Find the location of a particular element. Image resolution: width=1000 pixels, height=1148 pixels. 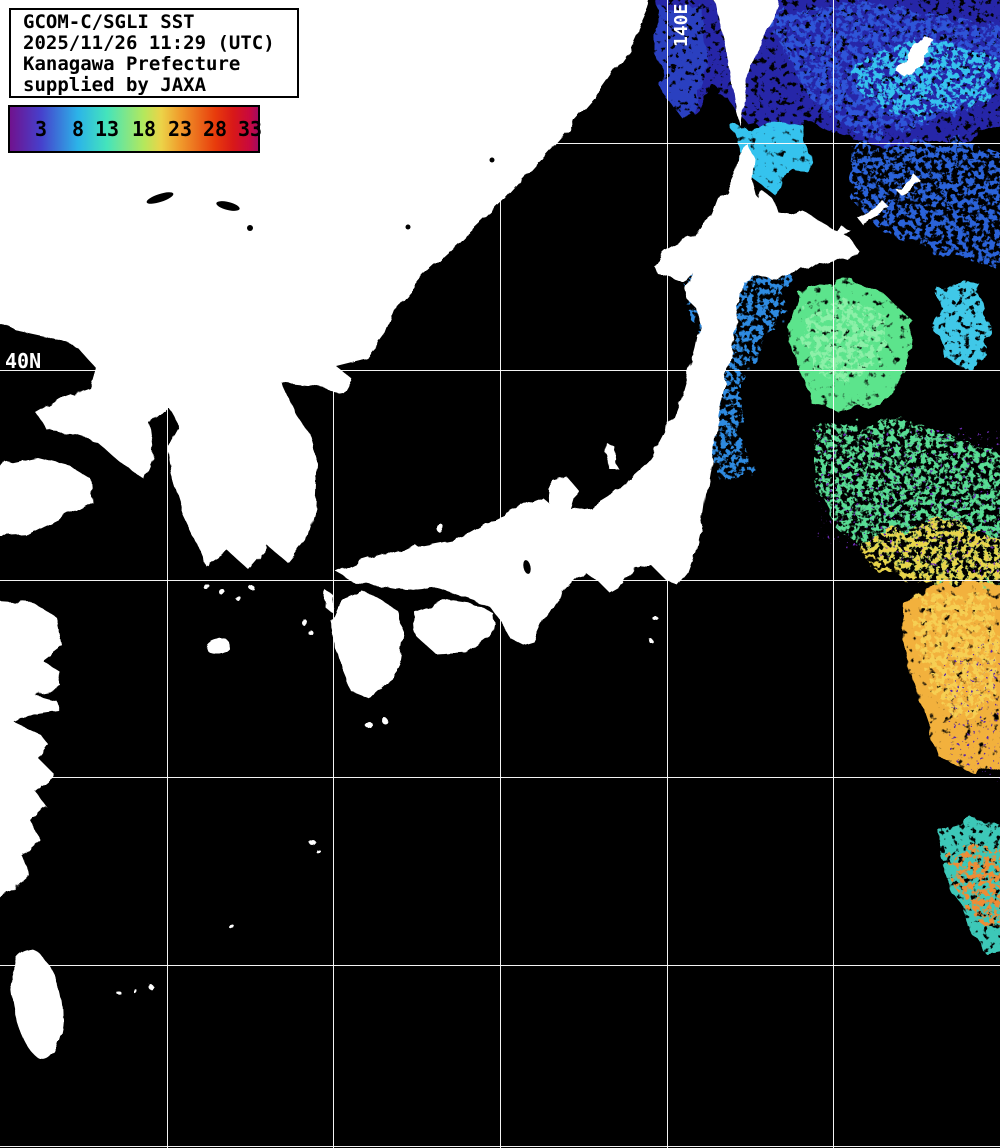

sst-patch-corner-streak-orange is located at coordinates (975, 885).